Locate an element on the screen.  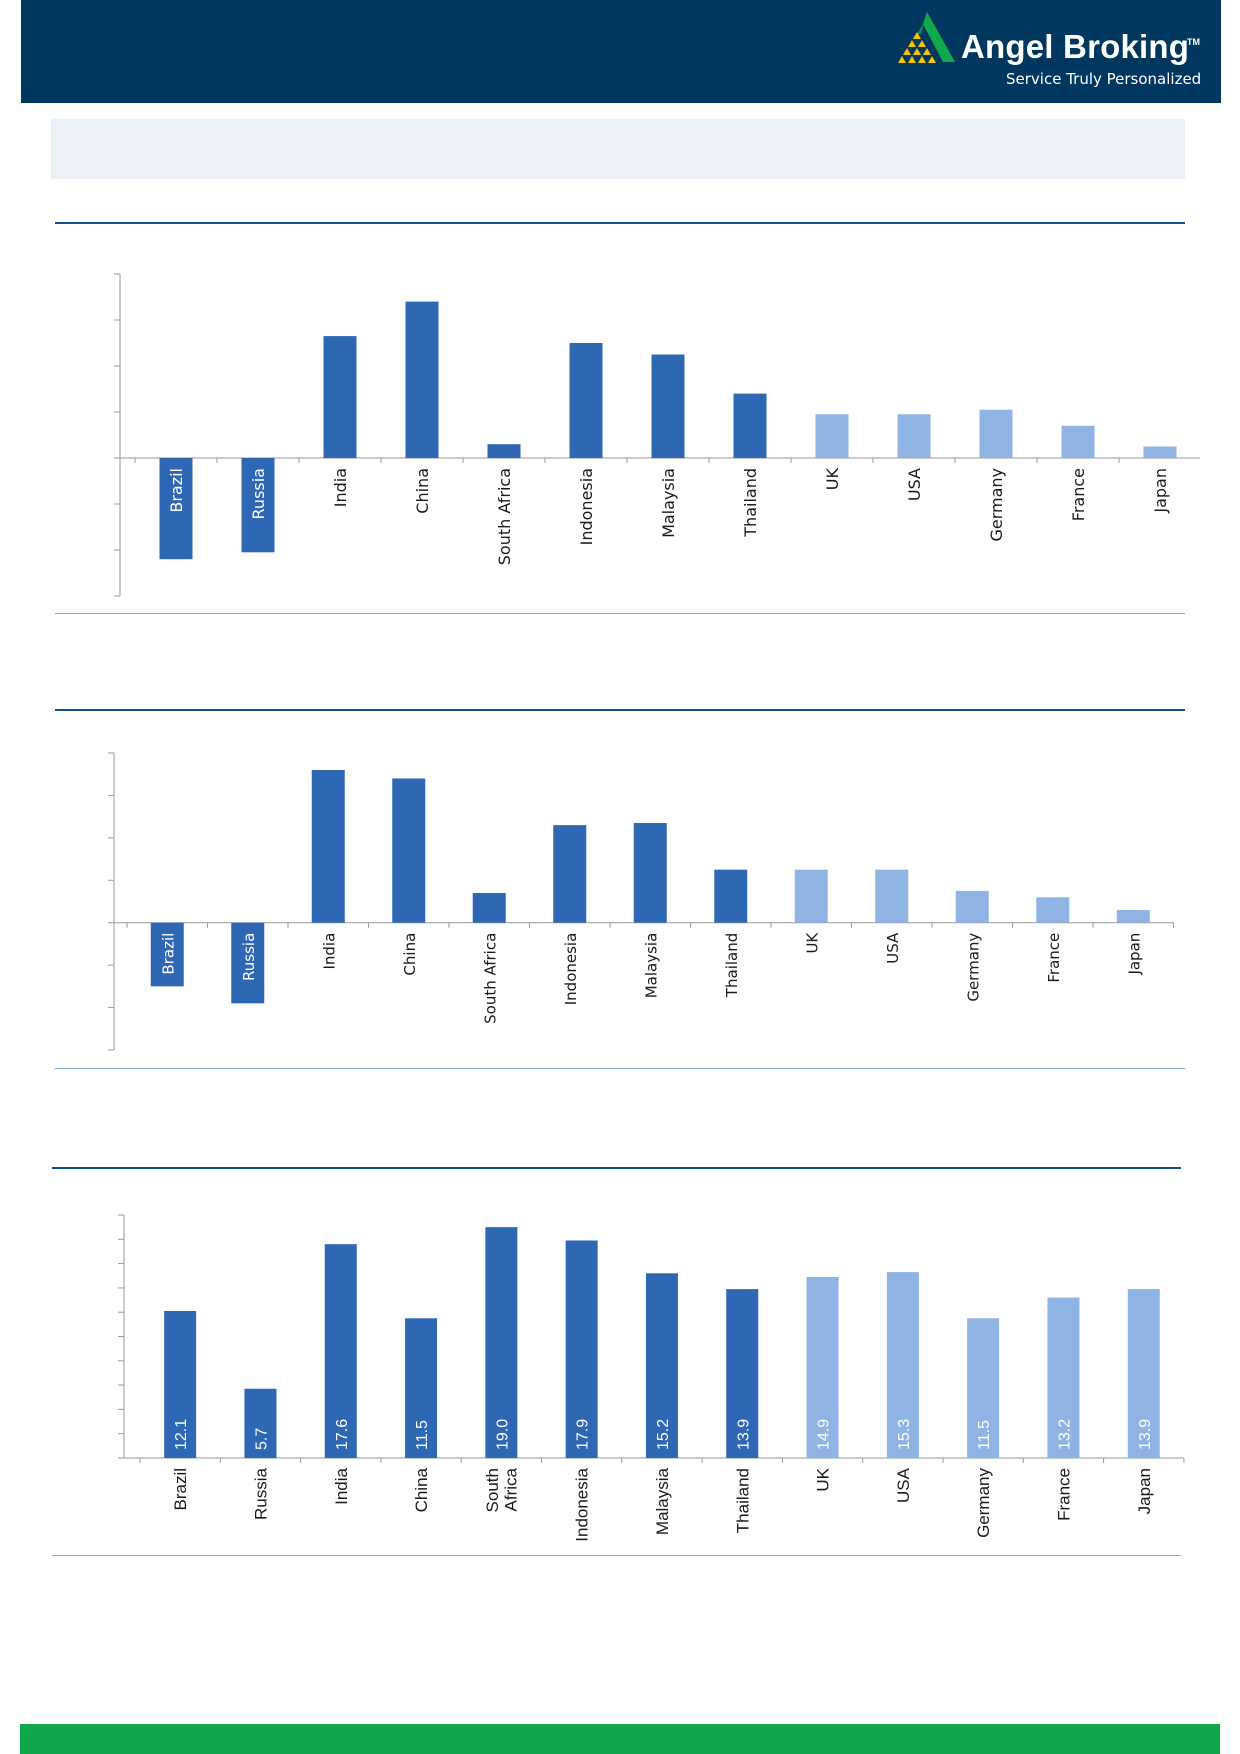
footer-bar is located at coordinates (620, 1739).